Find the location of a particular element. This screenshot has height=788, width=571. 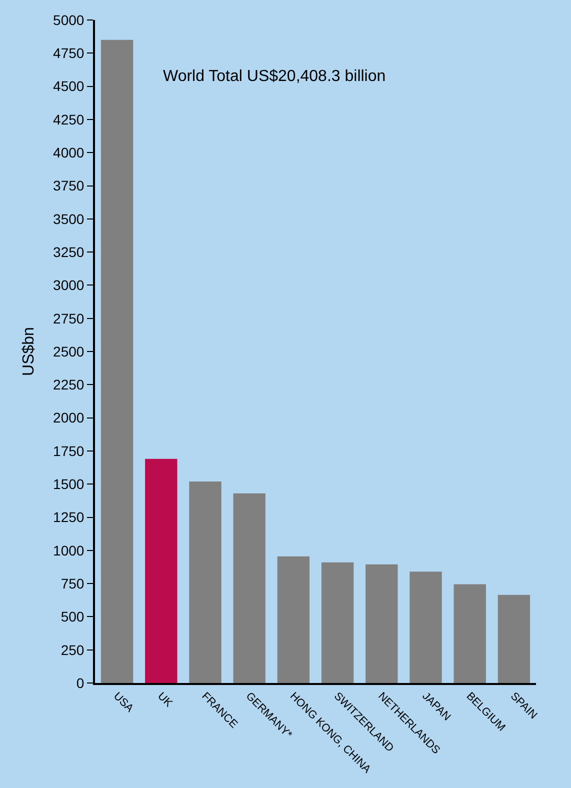

y-tick-label: 5000 is located at coordinates (68, 20).